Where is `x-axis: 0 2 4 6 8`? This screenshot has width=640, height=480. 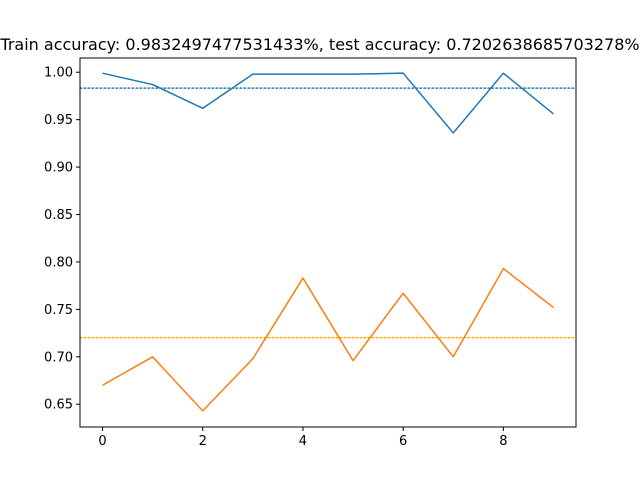 x-axis: 0 2 4 6 8 is located at coordinates (302, 438).